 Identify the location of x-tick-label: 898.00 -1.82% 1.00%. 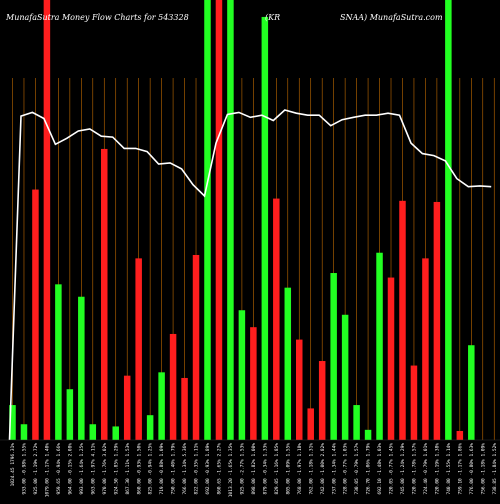
(254, 469).